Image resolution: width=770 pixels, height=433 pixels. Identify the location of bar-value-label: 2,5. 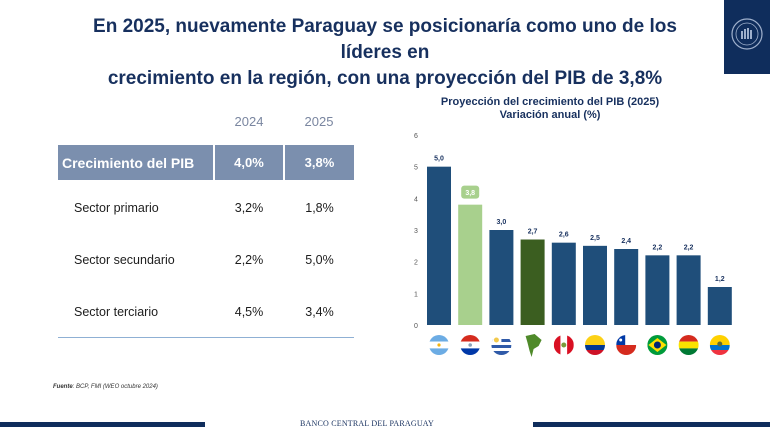
(595, 238).